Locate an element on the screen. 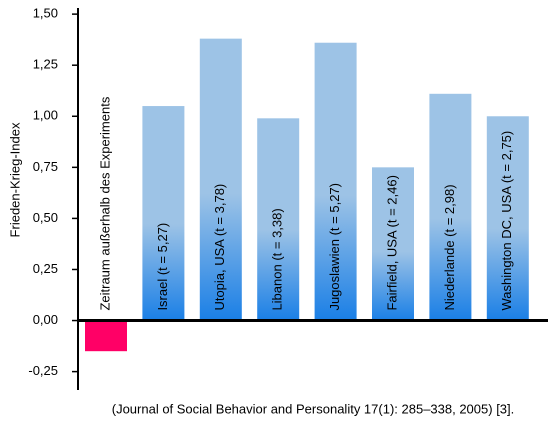  bar-label: Libanon (t = 3,38) is located at coordinates (277, 259).